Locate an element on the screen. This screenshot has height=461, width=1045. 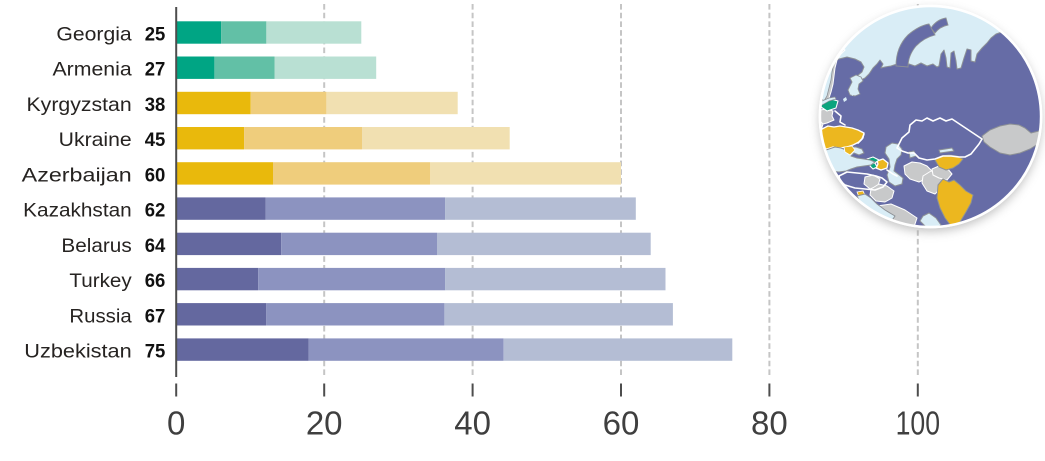
svg-text: Ukraine is located at coordinates (95, 140).